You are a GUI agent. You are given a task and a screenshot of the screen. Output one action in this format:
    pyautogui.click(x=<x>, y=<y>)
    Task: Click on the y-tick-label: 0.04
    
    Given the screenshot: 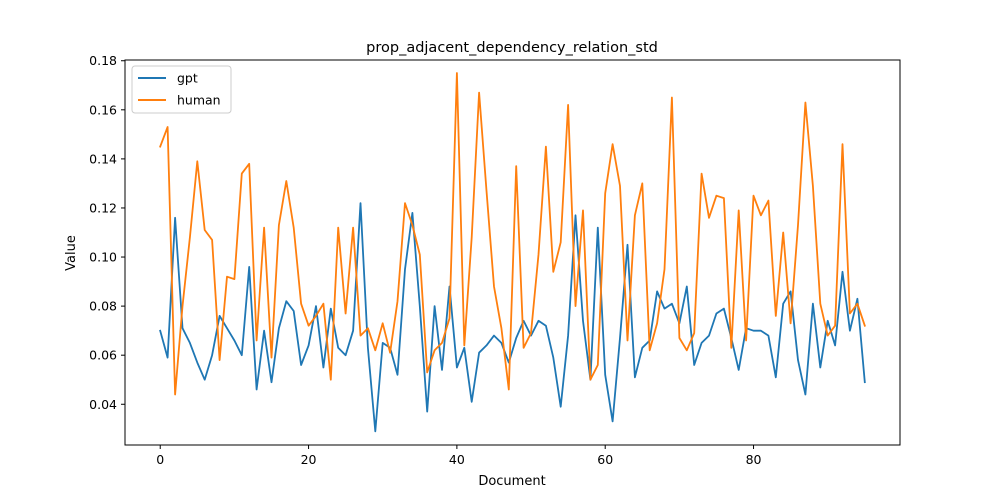 What is the action you would take?
    pyautogui.click(x=103, y=404)
    